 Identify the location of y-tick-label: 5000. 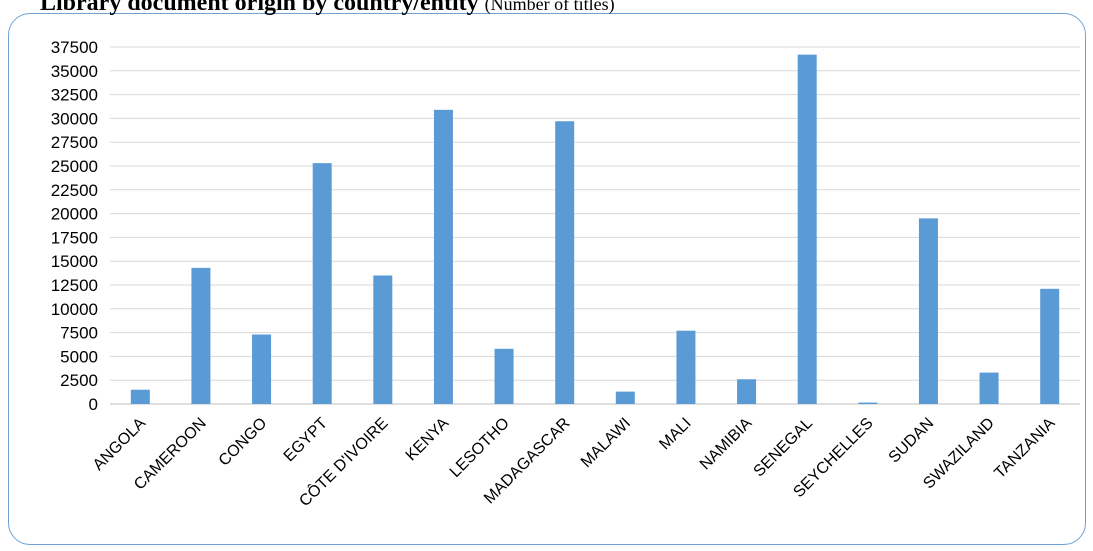
(79, 356).